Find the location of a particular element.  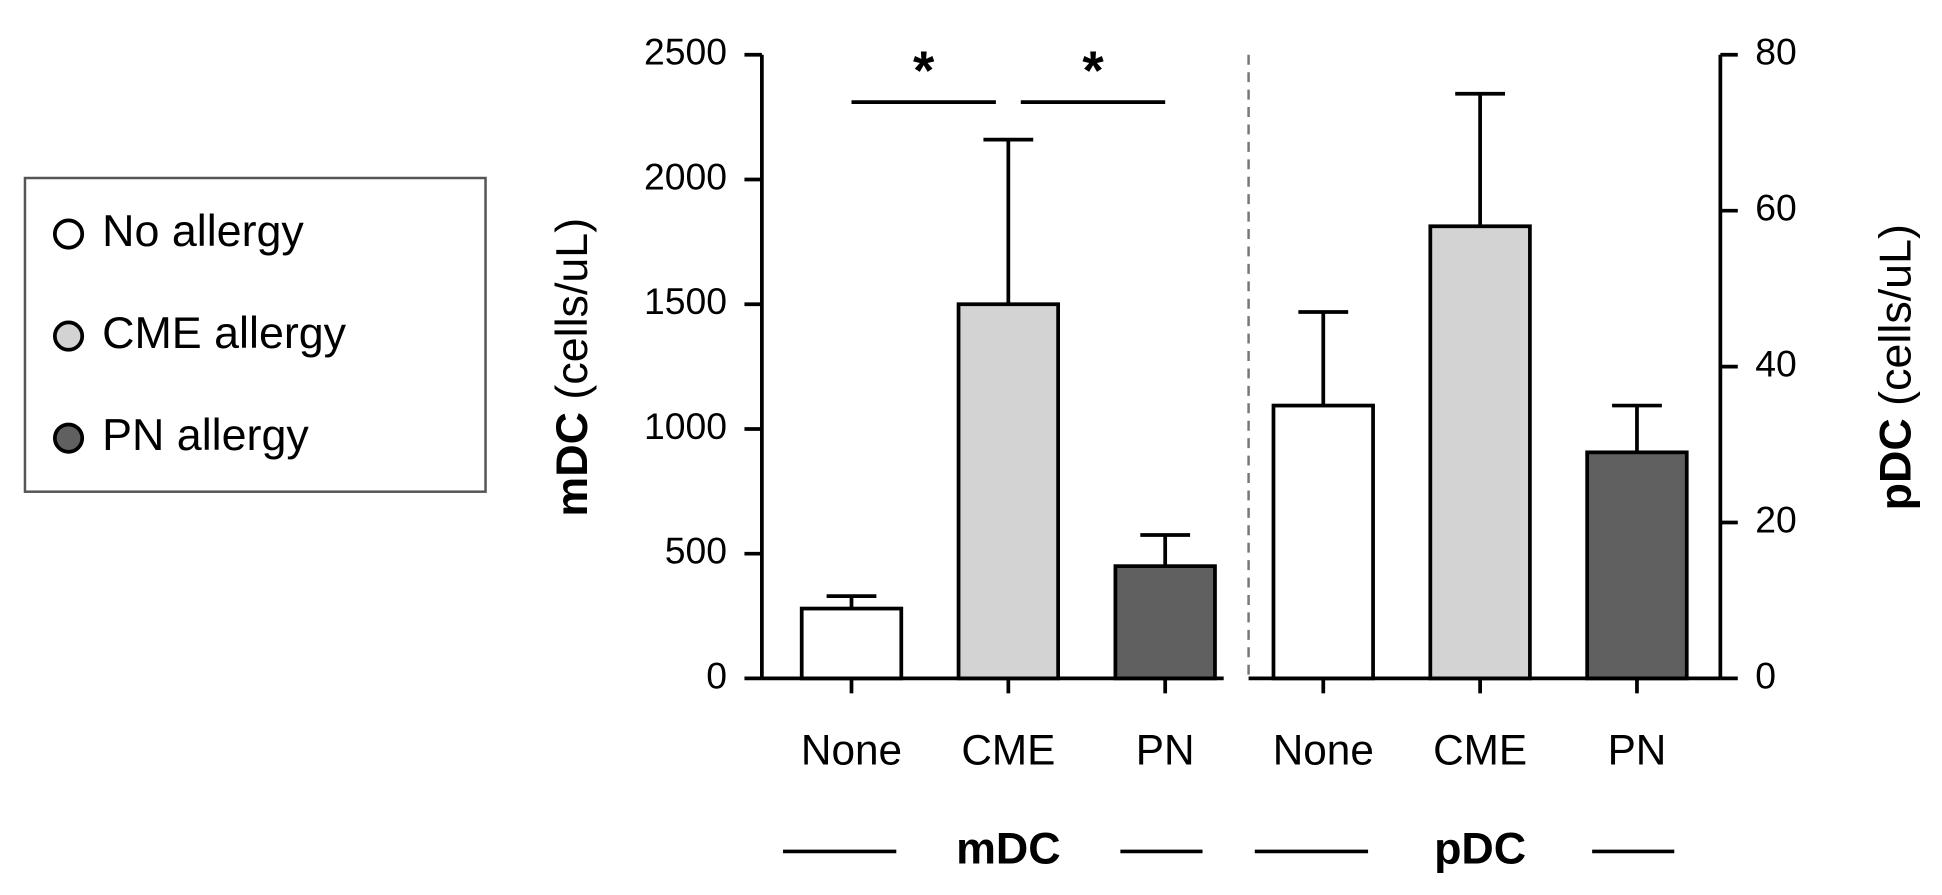

y2-tick-label: 20 is located at coordinates (1776, 519).